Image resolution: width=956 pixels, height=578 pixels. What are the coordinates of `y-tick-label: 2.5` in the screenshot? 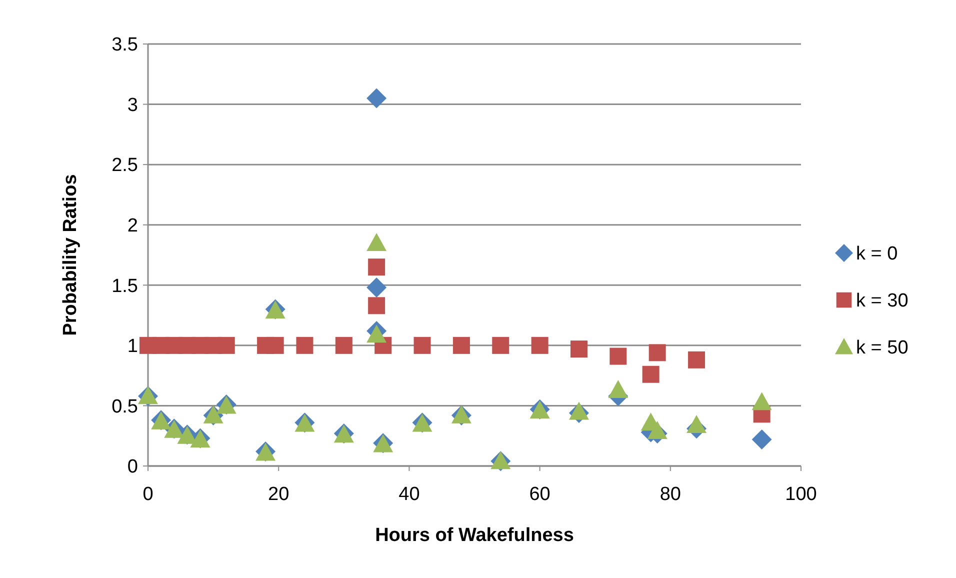 It's located at (125, 165).